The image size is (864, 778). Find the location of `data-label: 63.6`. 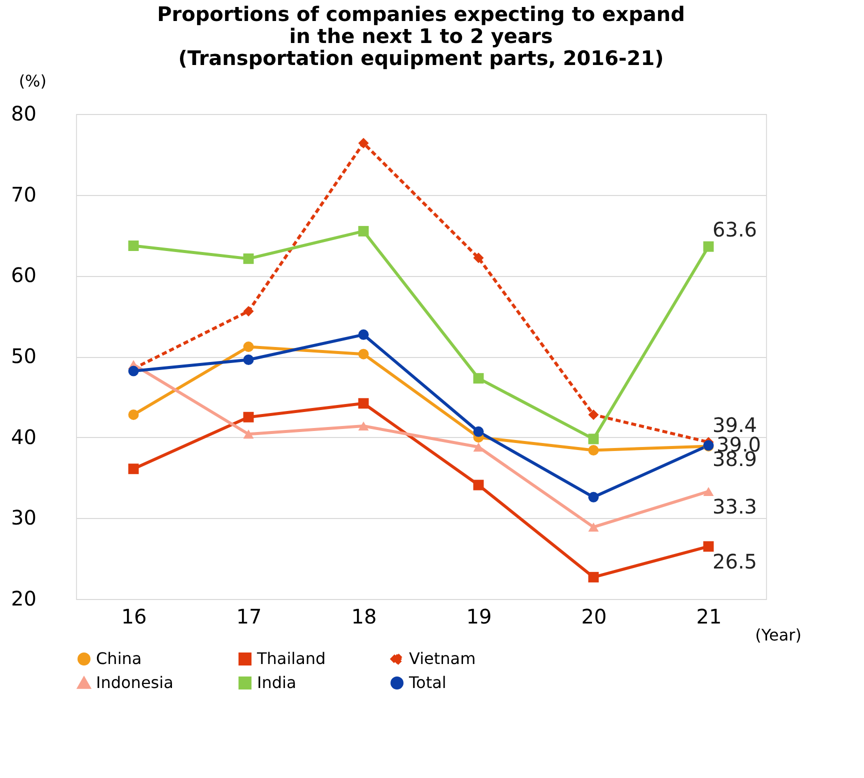

data-label: 63.6 is located at coordinates (735, 230).